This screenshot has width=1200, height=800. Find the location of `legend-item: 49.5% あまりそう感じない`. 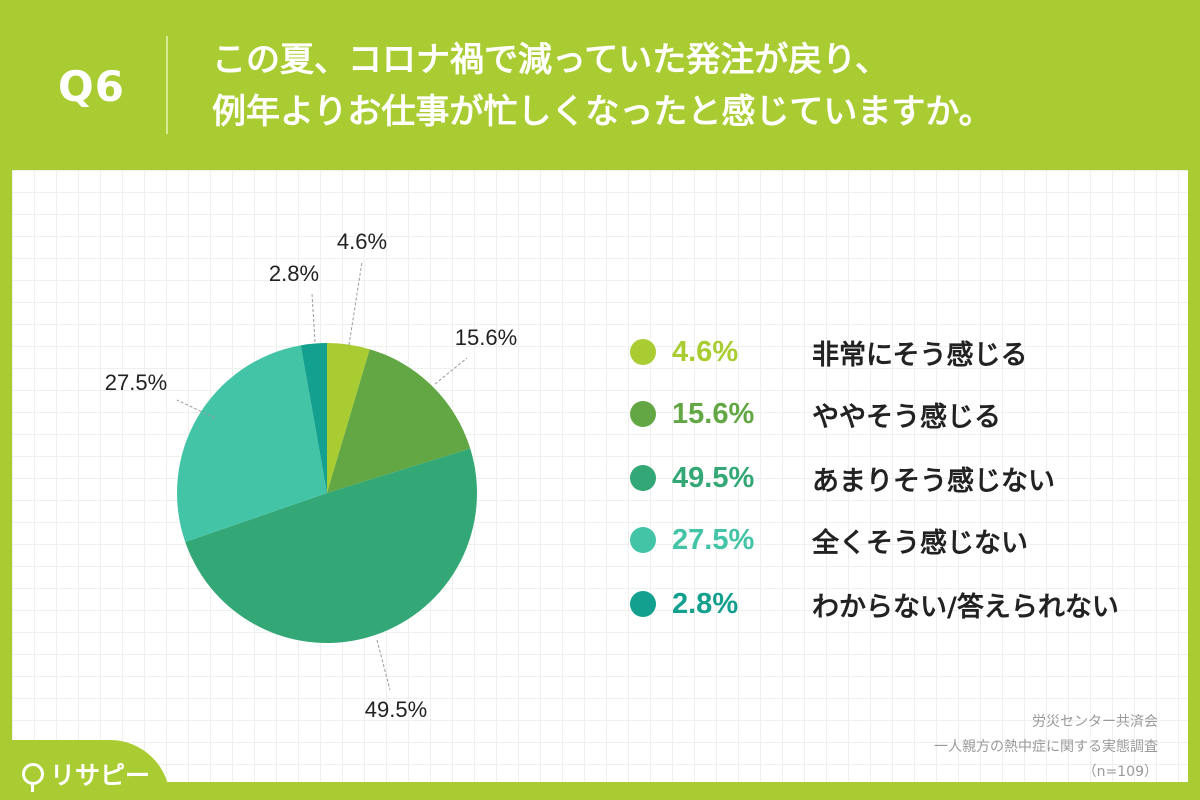

legend-item: 49.5% あまりそう感じない is located at coordinates (842, 478).